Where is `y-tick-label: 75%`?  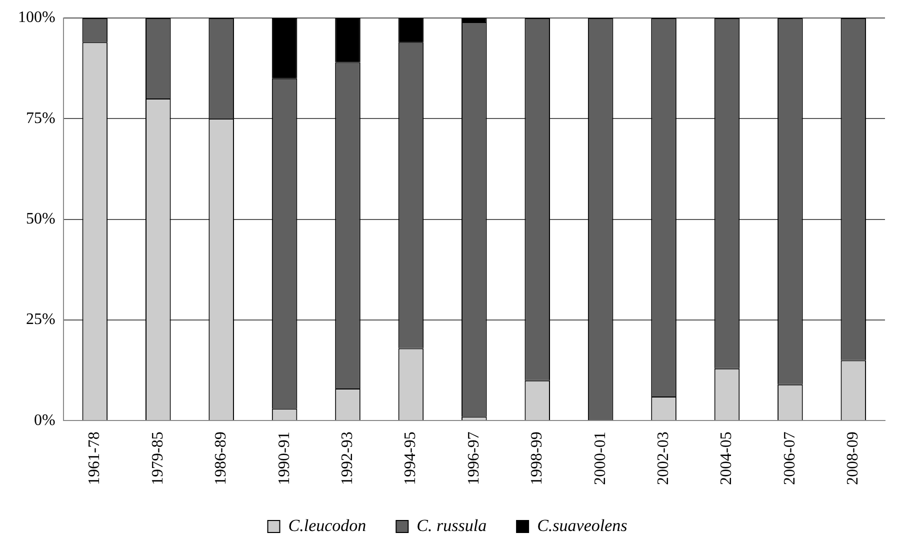 y-tick-label: 75% is located at coordinates (41, 118).